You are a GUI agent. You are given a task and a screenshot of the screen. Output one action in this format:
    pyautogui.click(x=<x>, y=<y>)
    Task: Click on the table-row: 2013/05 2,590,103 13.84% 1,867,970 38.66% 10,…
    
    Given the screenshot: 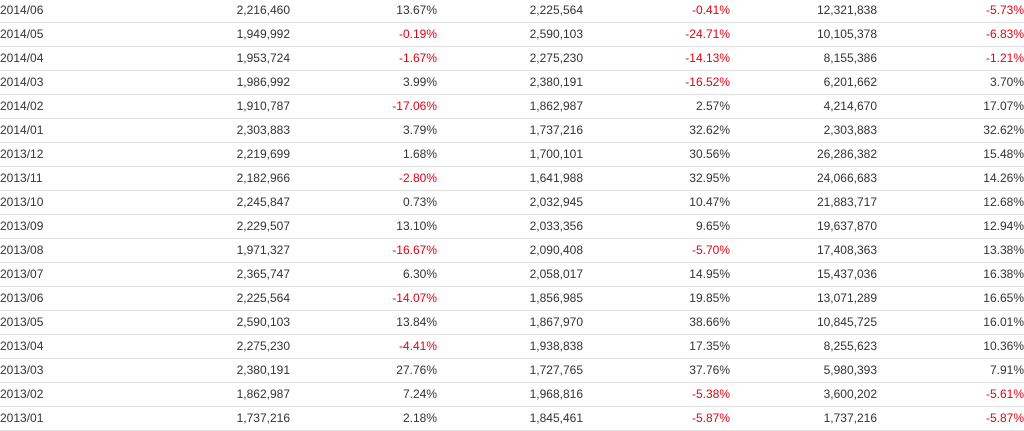 What is the action you would take?
    pyautogui.click(x=512, y=322)
    